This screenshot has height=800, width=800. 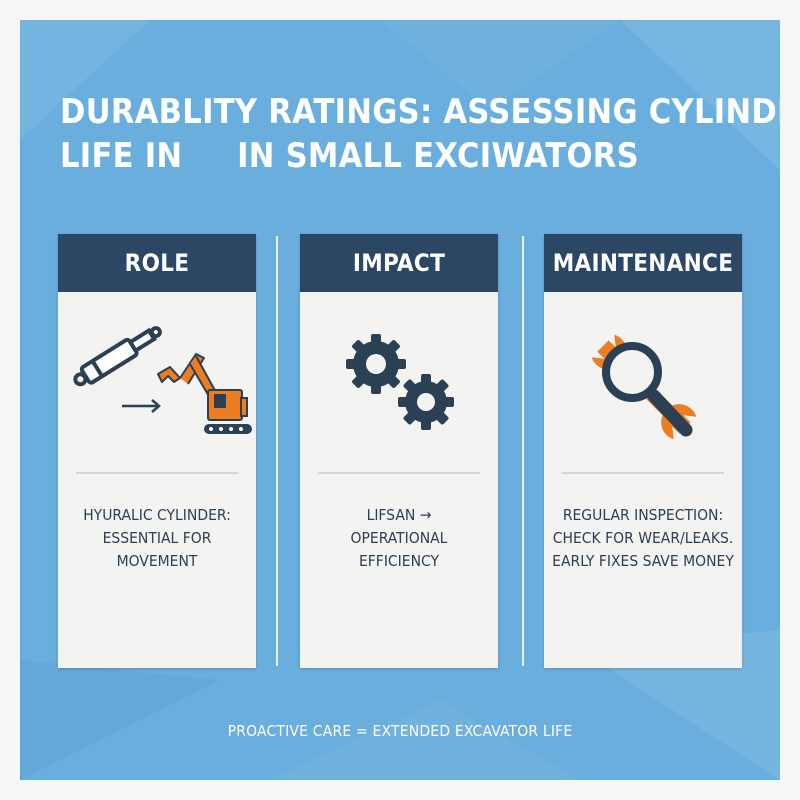 What do you see at coordinates (157, 451) in the screenshot?
I see `role-card: ROLE HYURALIC CYLINDER: ESSENTIA` at bounding box center [157, 451].